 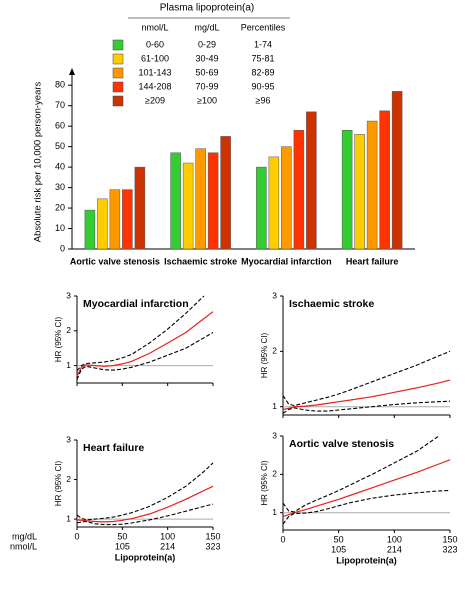 What do you see at coordinates (155, 58) in the screenshot?
I see `legend-label: 61-100` at bounding box center [155, 58].